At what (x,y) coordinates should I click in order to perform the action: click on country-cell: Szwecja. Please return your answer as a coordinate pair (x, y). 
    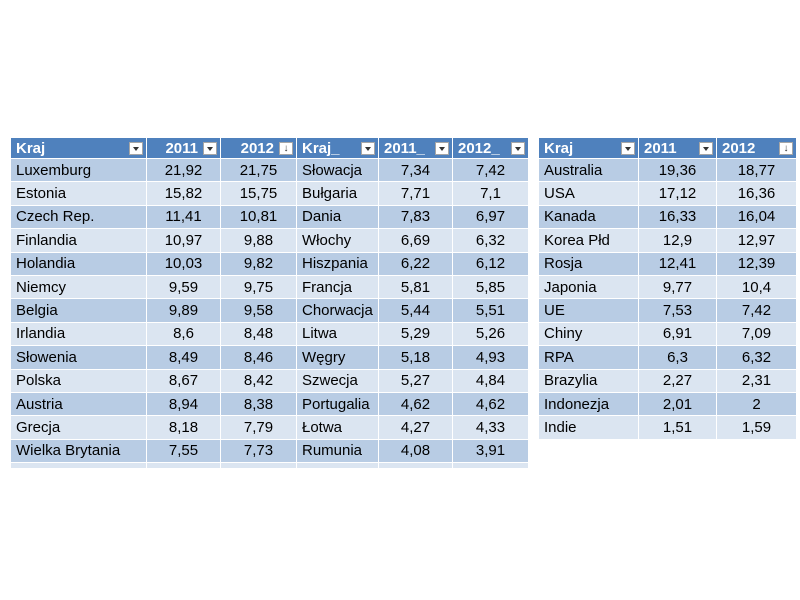
    Looking at the image, I should click on (337, 380).